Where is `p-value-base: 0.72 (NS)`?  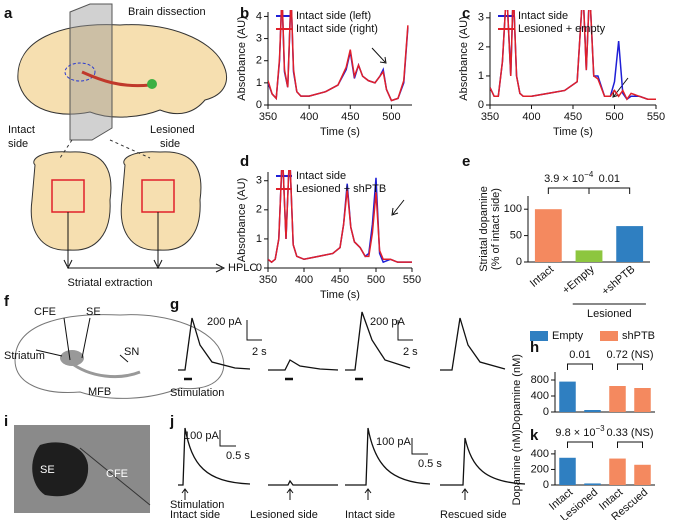 p-value-base: 0.72 (NS) is located at coordinates (629, 355).